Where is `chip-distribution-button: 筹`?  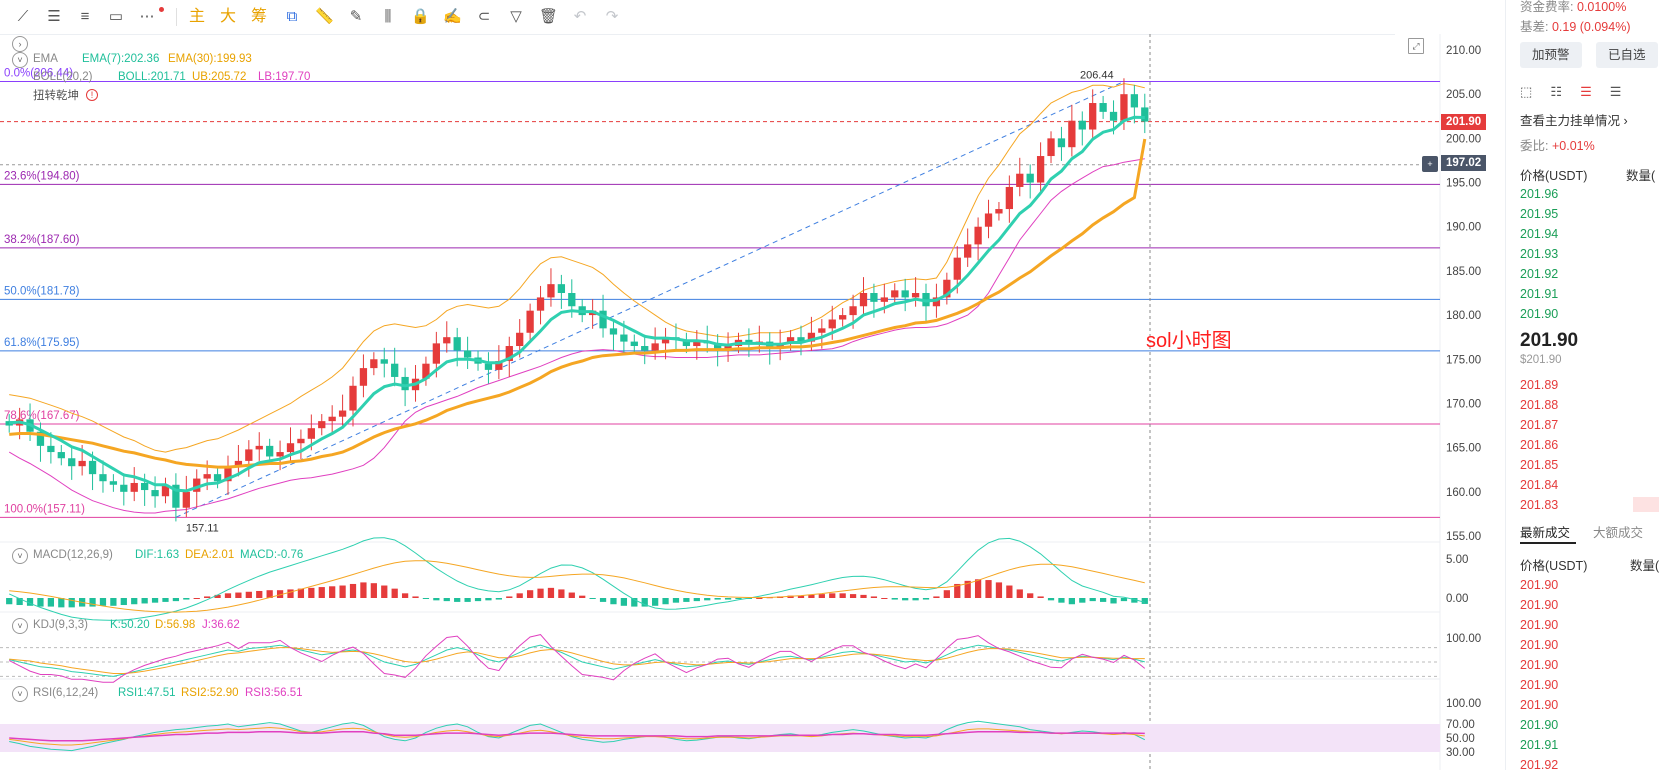 chip-distribution-button: 筹 is located at coordinates (258, 16).